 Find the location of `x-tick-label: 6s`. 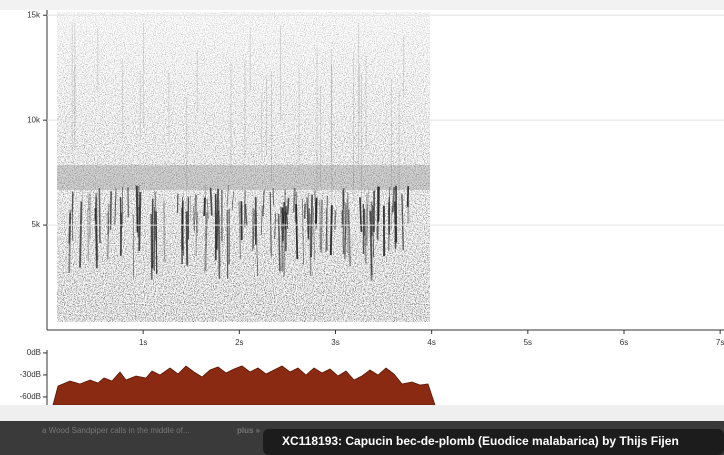

x-tick-label: 6s is located at coordinates (624, 342).